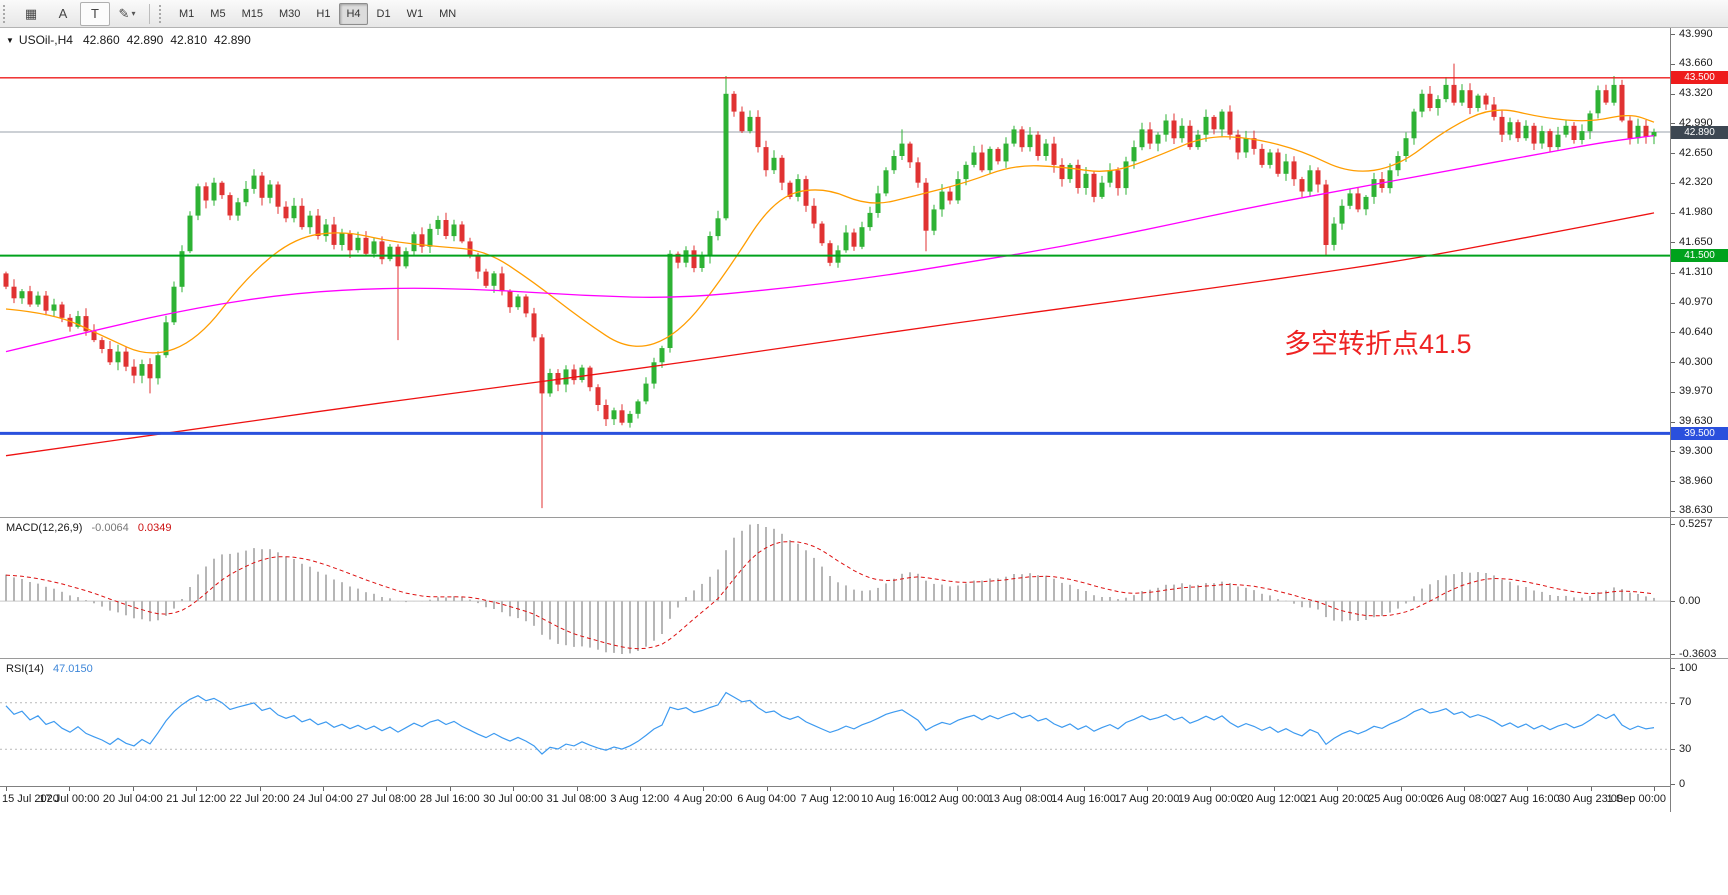 The image size is (1728, 895). I want to click on ohlc-close: 42.890, so click(232, 40).